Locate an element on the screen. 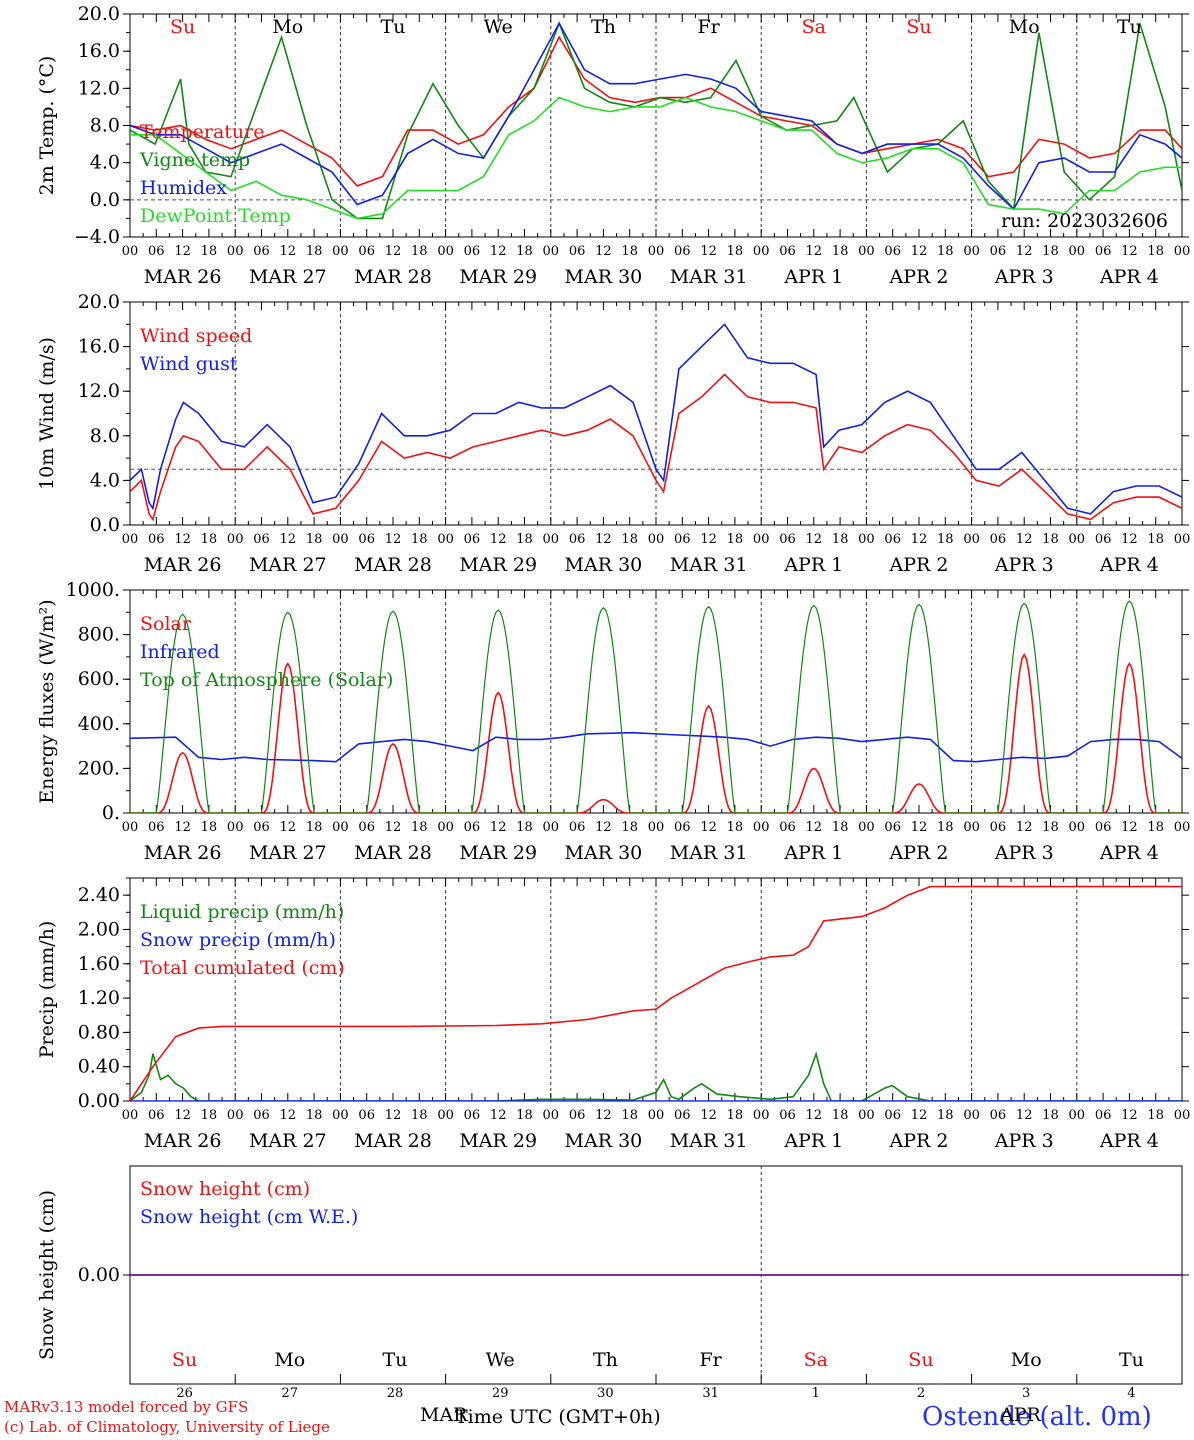  legend-entry: Snow height (cm) is located at coordinates (225, 1189).